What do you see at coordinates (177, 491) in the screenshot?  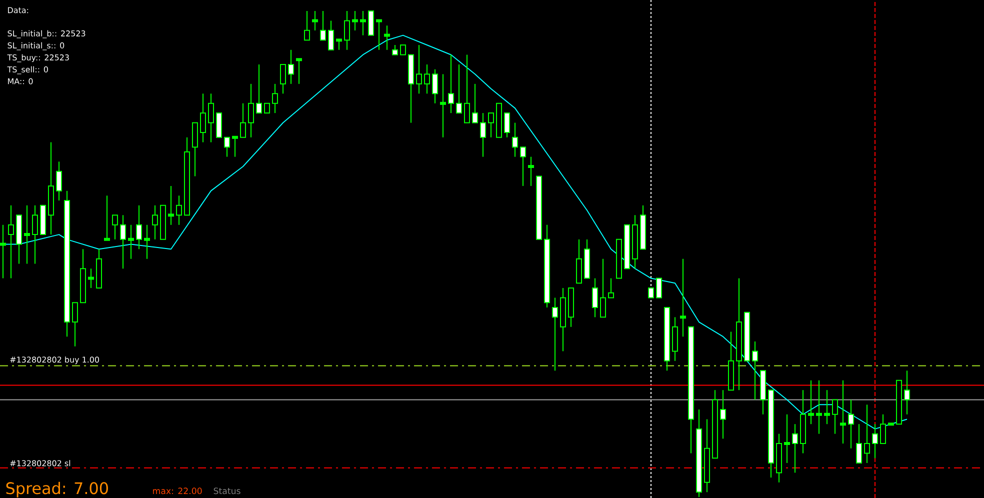 I see `annotation: max: 22.00` at bounding box center [177, 491].